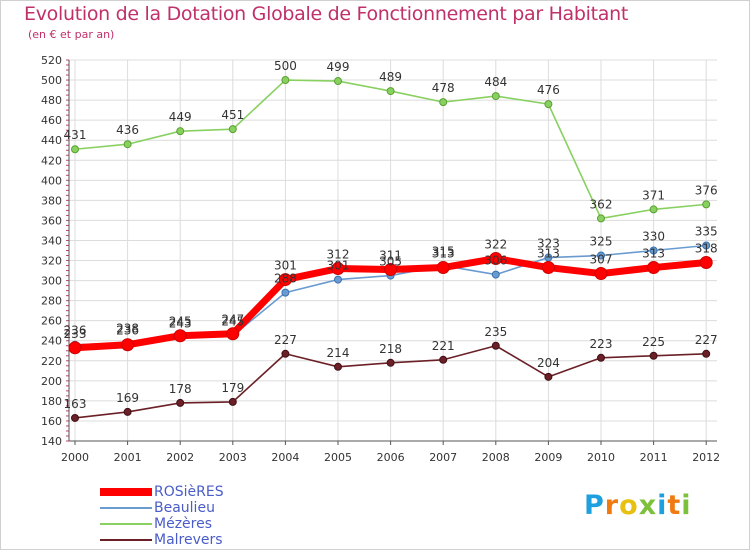 The image size is (750, 550). What do you see at coordinates (285, 80) in the screenshot?
I see `point-mezeres-2004` at bounding box center [285, 80].